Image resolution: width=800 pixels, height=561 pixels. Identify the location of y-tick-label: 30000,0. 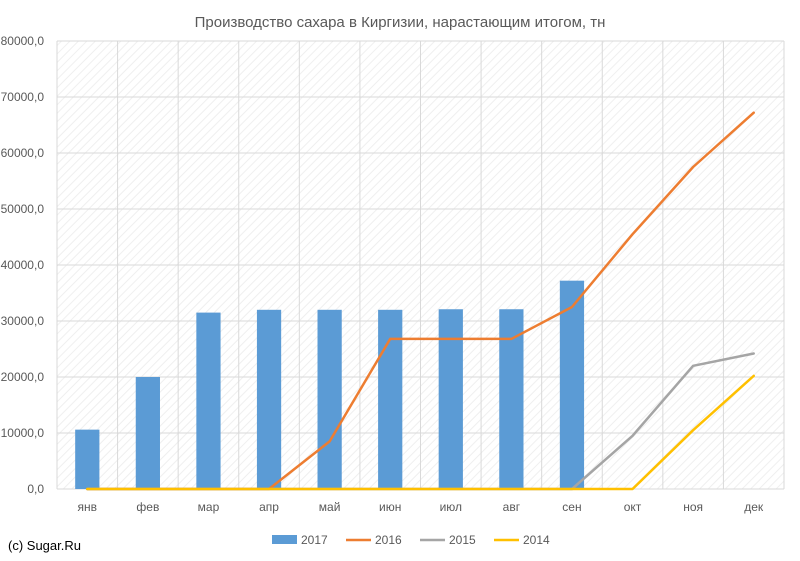
(23, 321).